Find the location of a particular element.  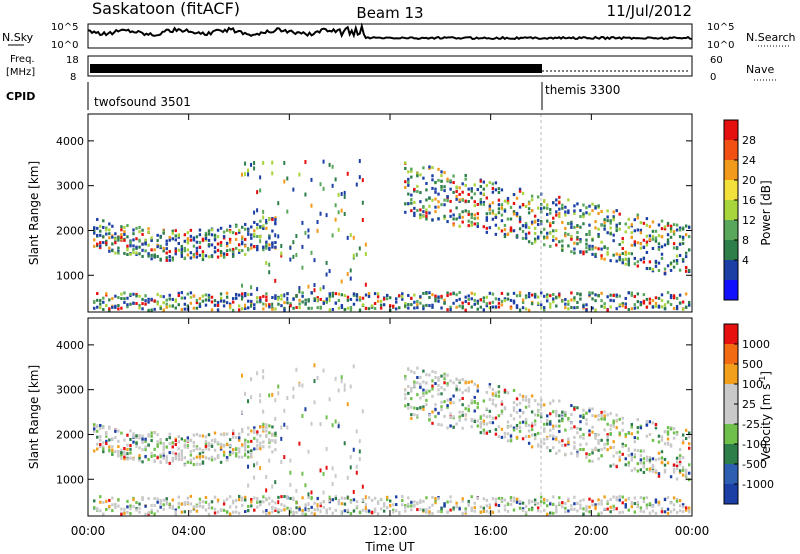

xtick-label: 12:00 is located at coordinates (390, 531).